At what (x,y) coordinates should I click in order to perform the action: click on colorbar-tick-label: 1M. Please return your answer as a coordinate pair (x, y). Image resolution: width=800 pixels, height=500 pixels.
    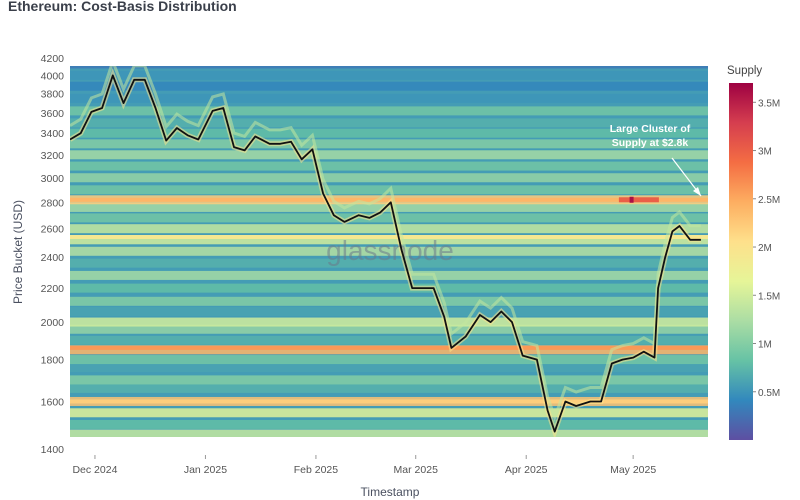
    Looking at the image, I should click on (765, 345).